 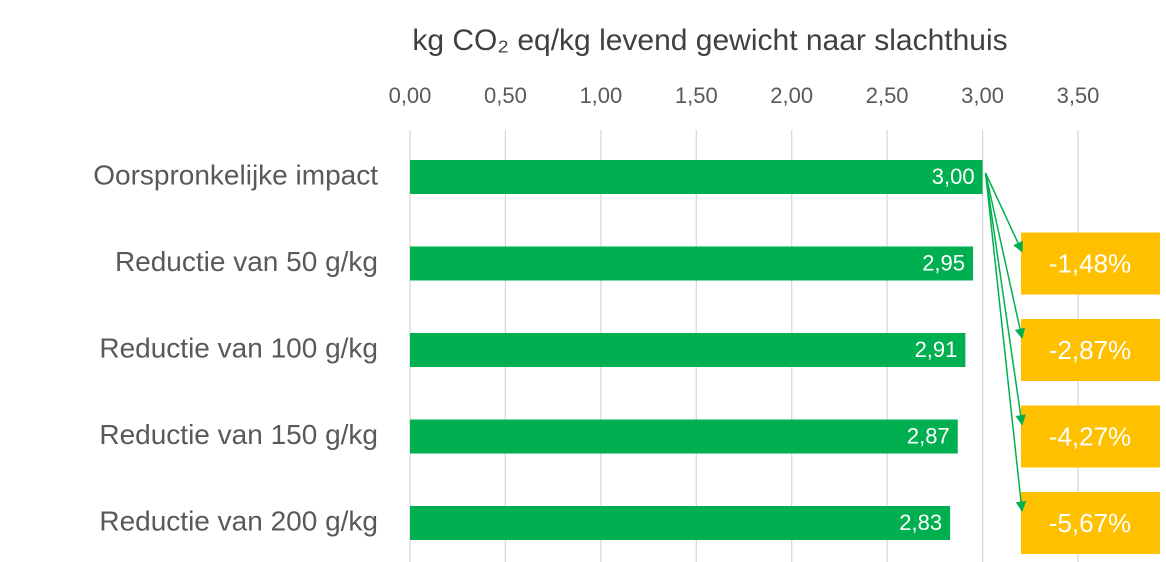 What do you see at coordinates (887, 95) in the screenshot?
I see `x-tick-label: 2,50` at bounding box center [887, 95].